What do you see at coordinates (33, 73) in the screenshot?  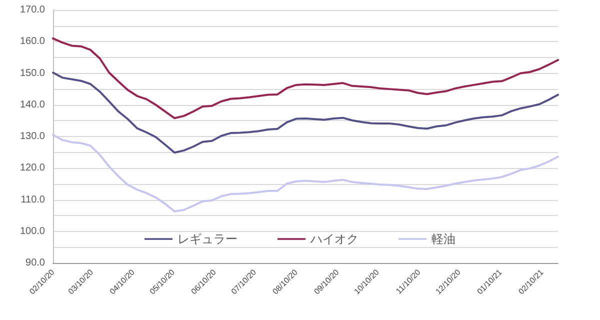 I see `y-tick-label: 150.0` at bounding box center [33, 73].